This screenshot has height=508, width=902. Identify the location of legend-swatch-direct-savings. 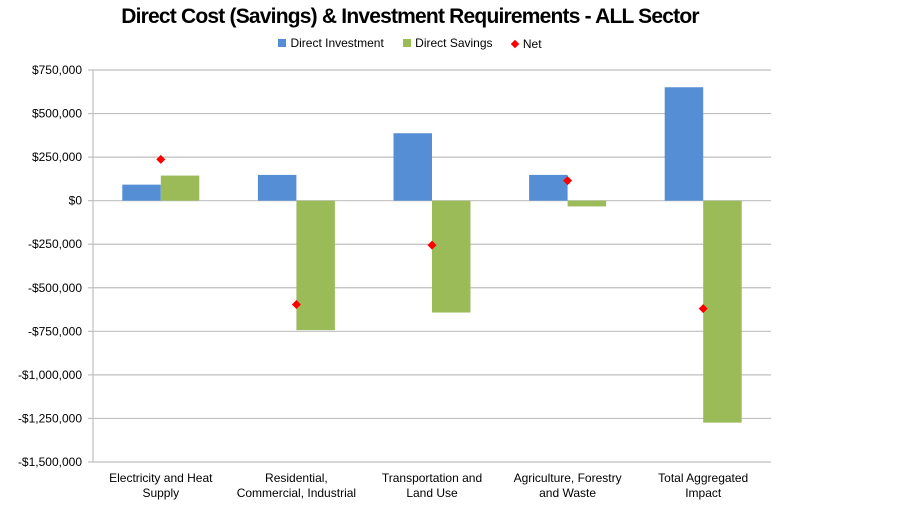
(407, 43).